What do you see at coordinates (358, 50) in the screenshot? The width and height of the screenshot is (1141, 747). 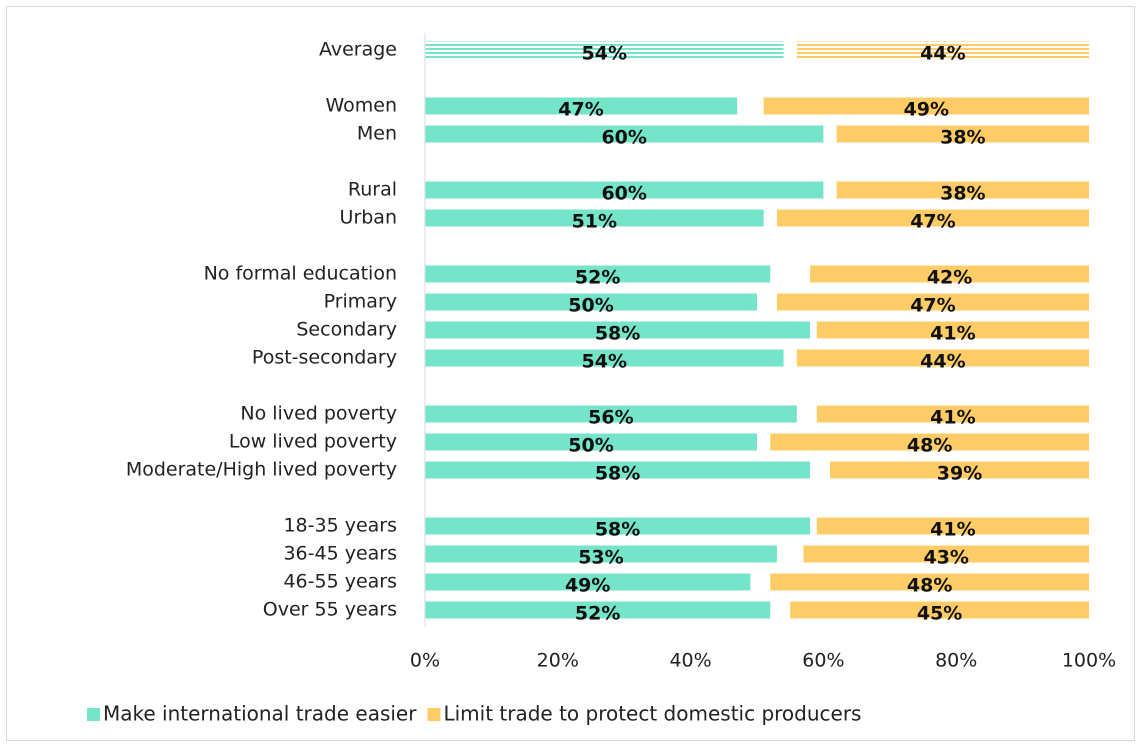 I see `category-label: Average` at bounding box center [358, 50].